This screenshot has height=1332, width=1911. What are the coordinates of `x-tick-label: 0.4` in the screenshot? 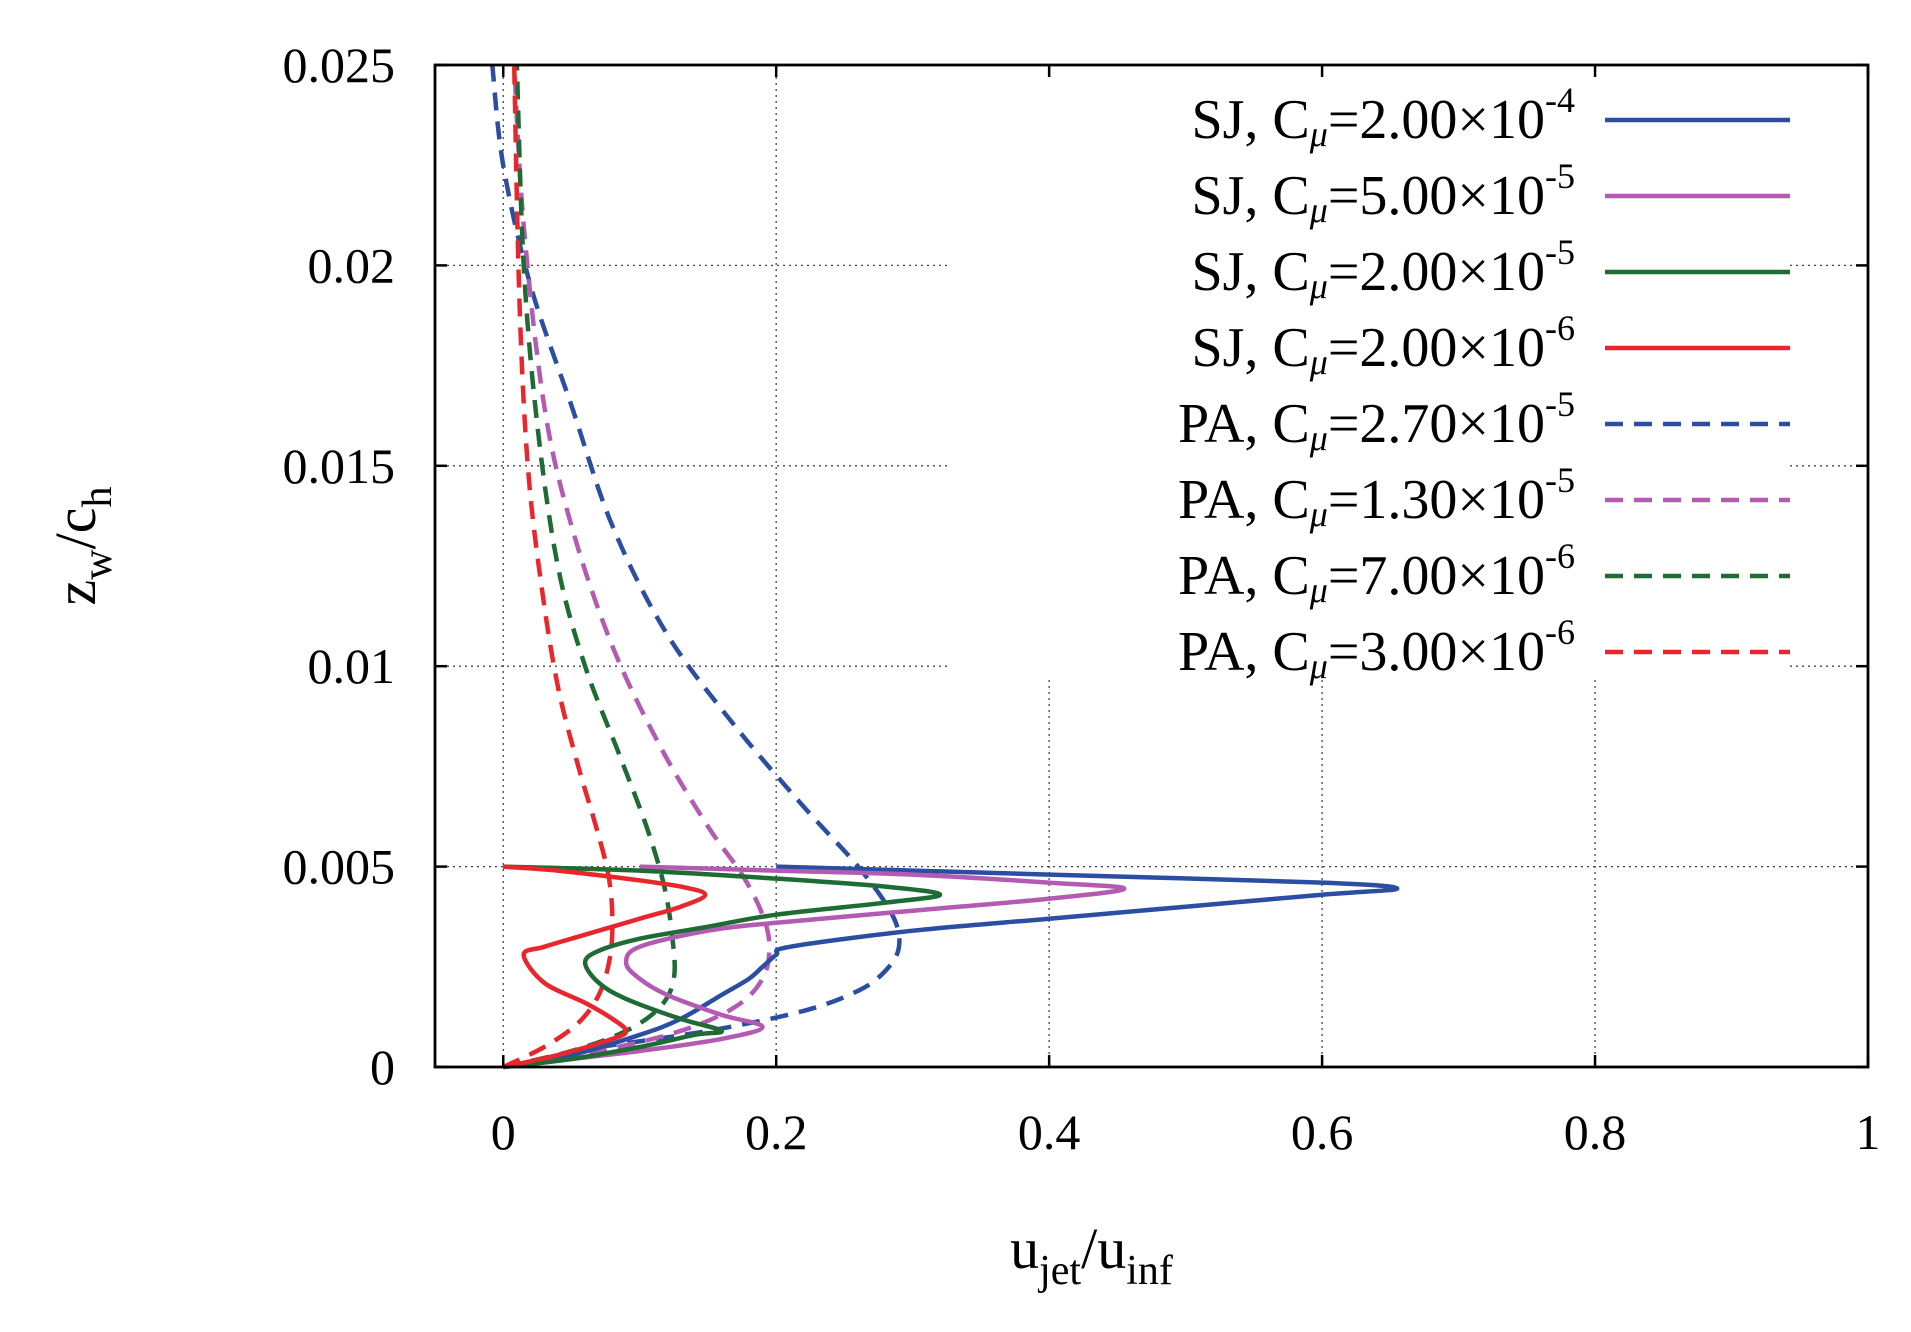 It's located at (1049, 1132).